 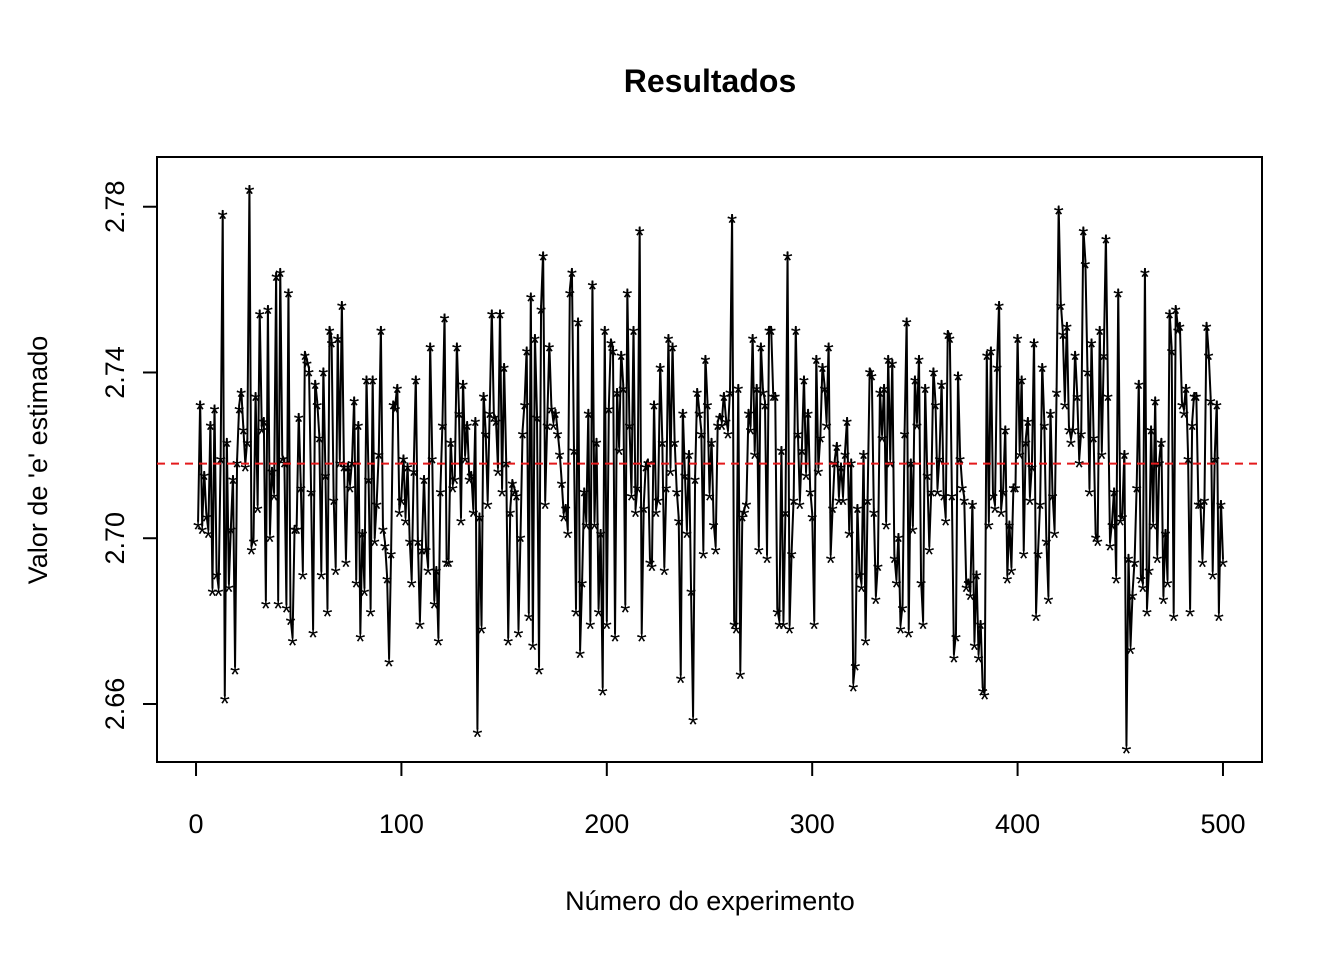 I want to click on x-tick-label: 500, so click(x=1222, y=824).